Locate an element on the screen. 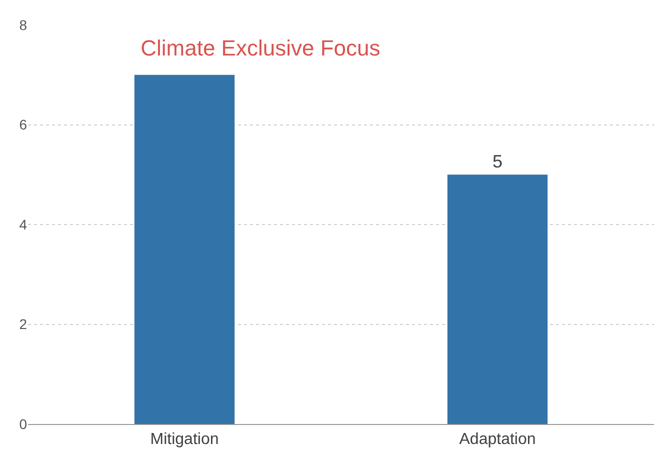 The image size is (654, 456). y-tick-label: 6 is located at coordinates (23, 124).